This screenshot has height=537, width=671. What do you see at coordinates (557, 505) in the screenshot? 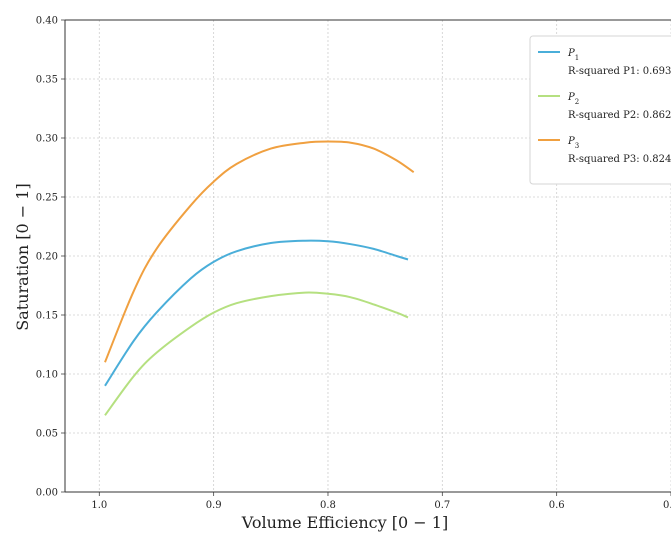
I see `x-tick-label: 0.6` at bounding box center [557, 505].